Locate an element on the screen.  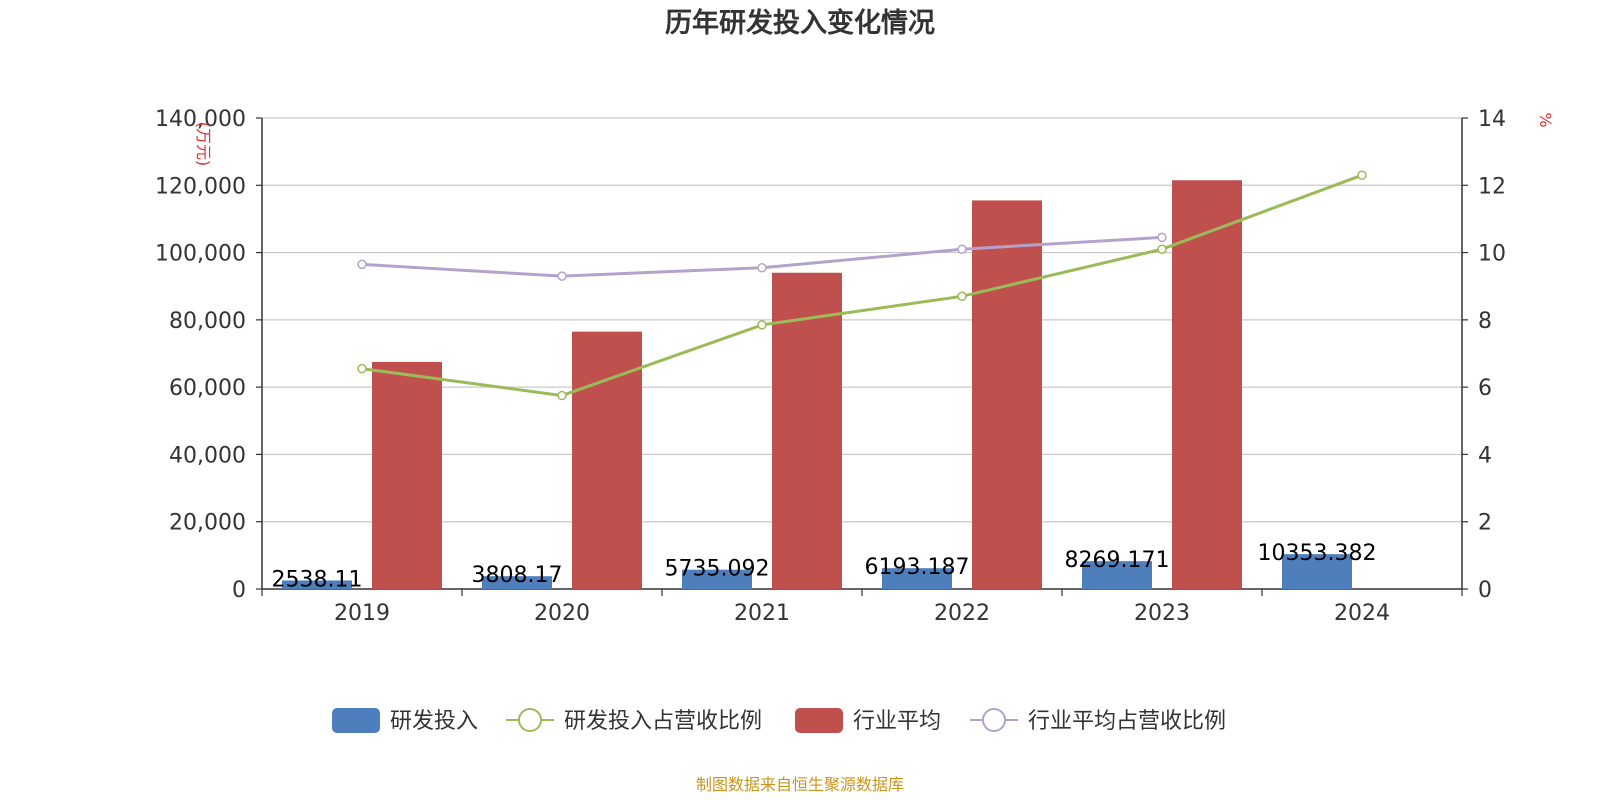
legend-label: 行业平均占营收比例 is located at coordinates (1127, 721).